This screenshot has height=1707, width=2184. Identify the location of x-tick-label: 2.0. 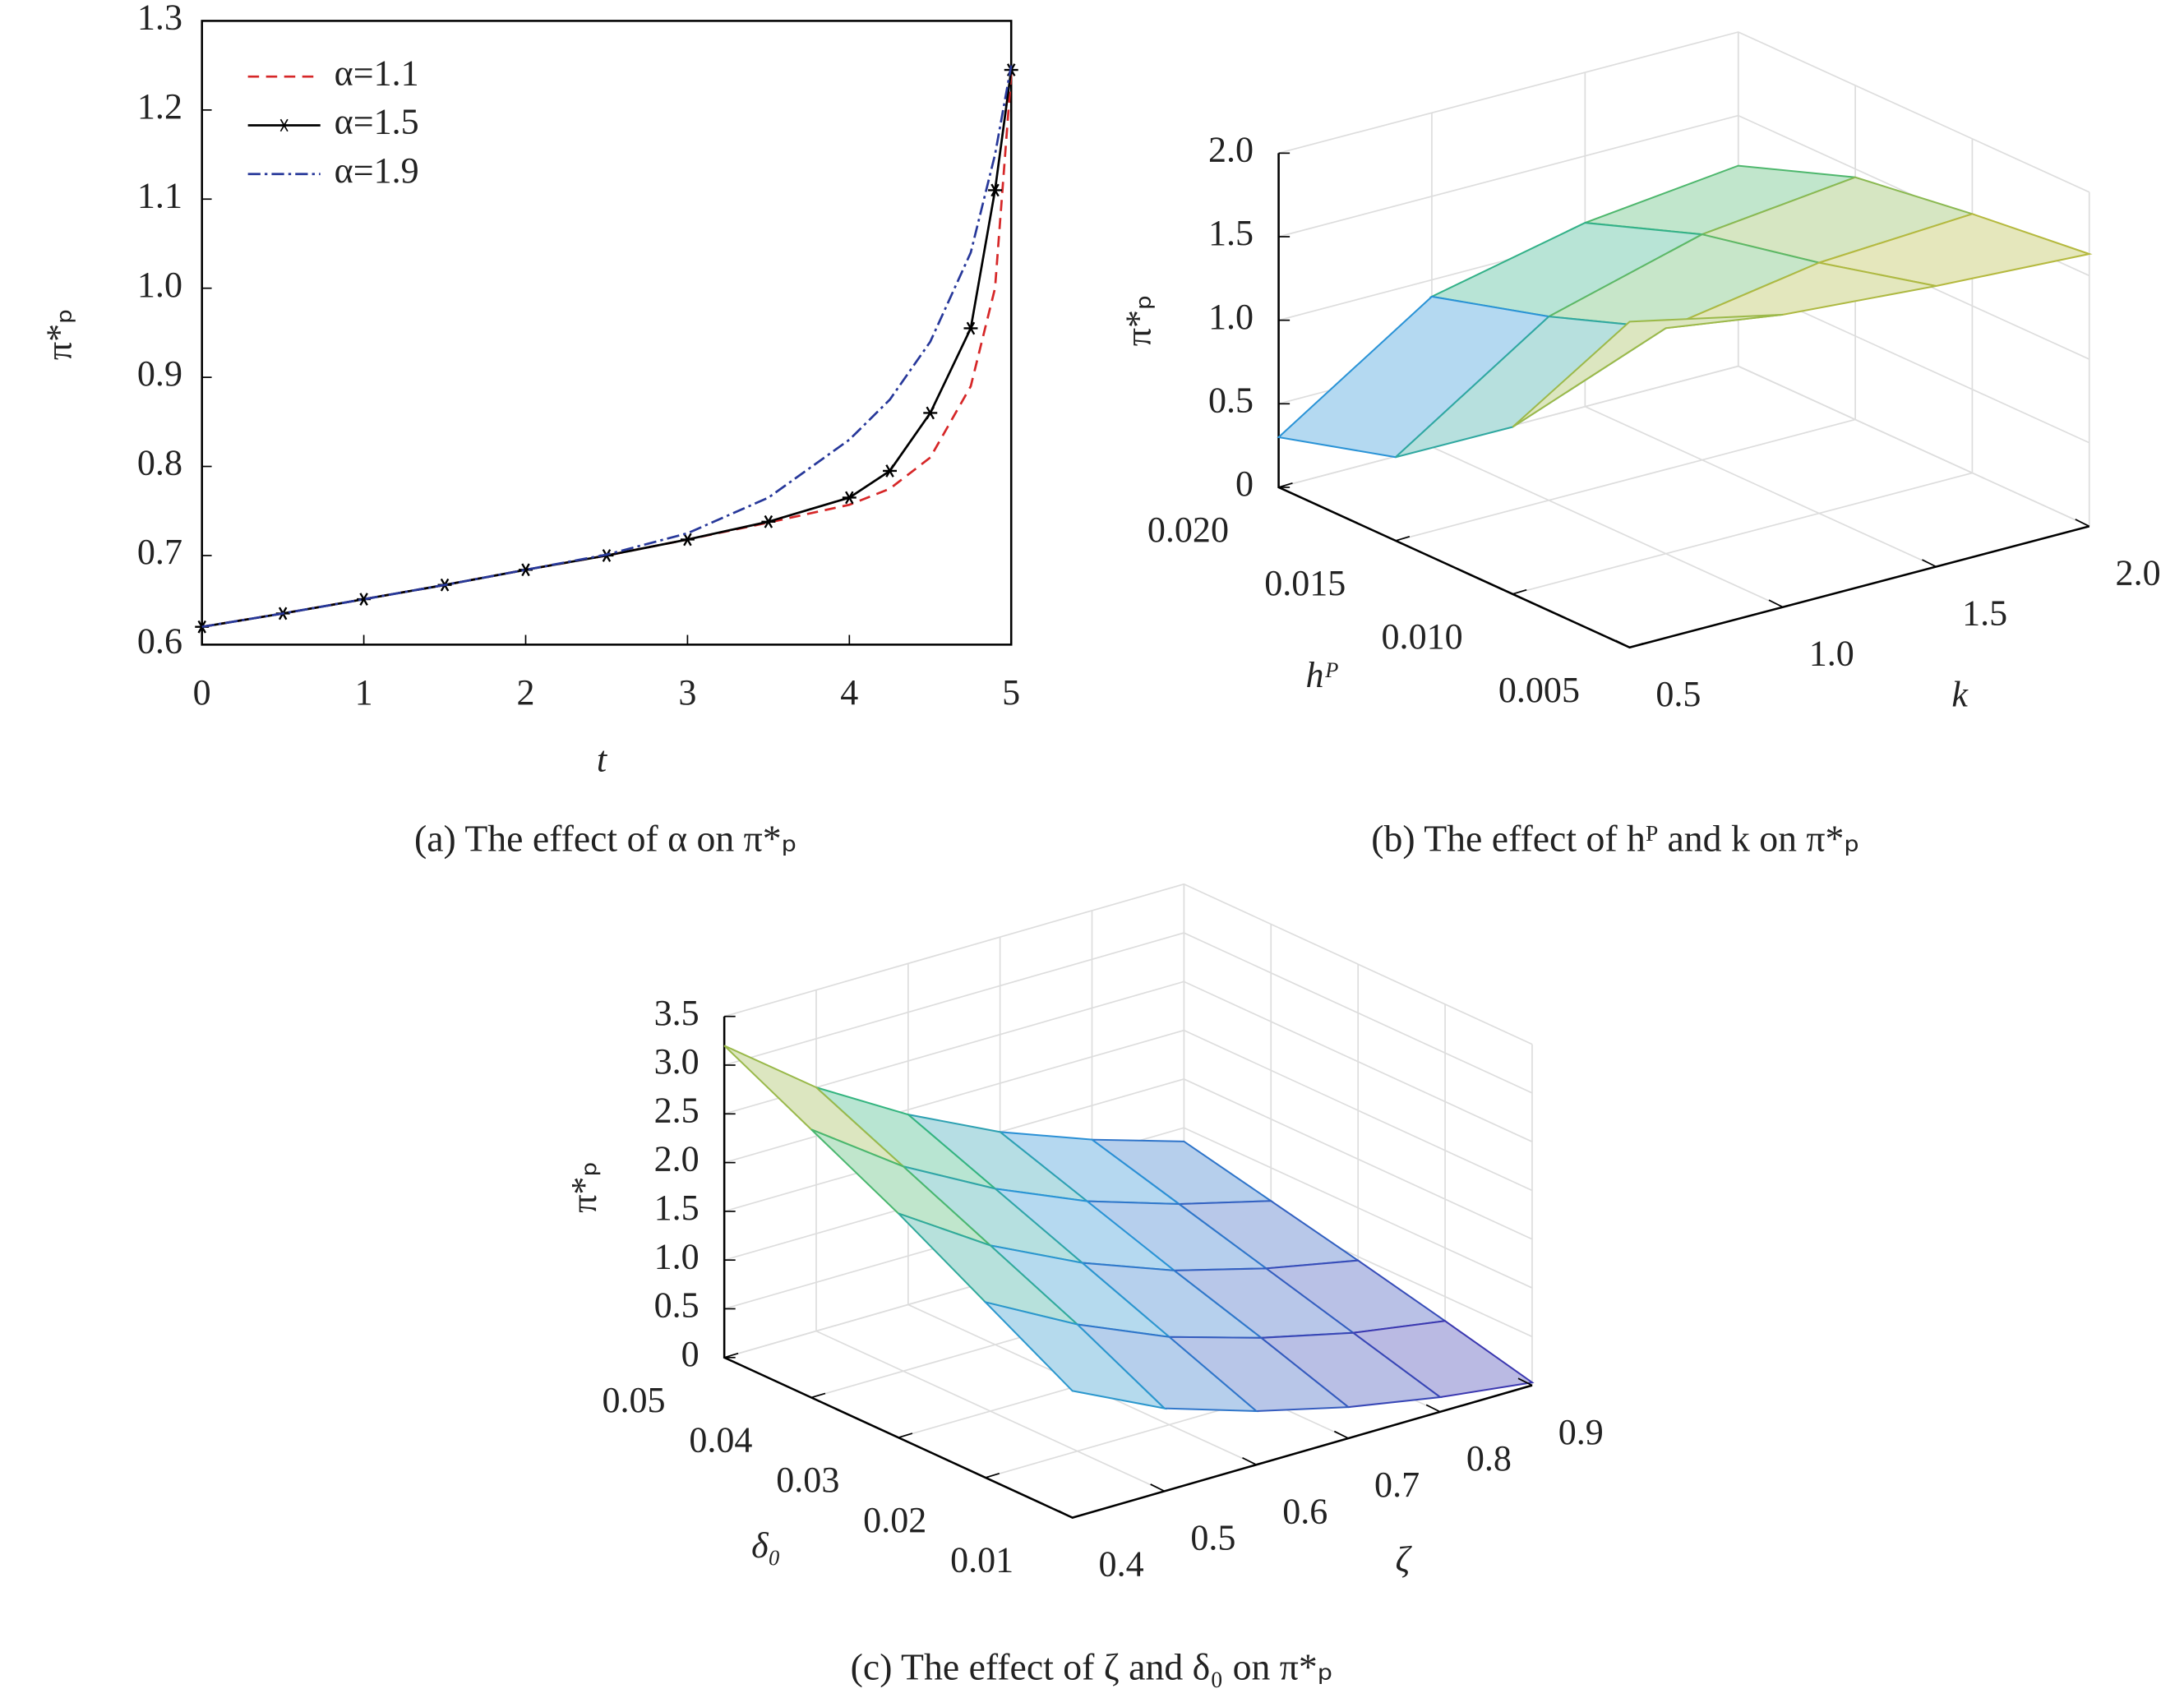
(2138, 572).